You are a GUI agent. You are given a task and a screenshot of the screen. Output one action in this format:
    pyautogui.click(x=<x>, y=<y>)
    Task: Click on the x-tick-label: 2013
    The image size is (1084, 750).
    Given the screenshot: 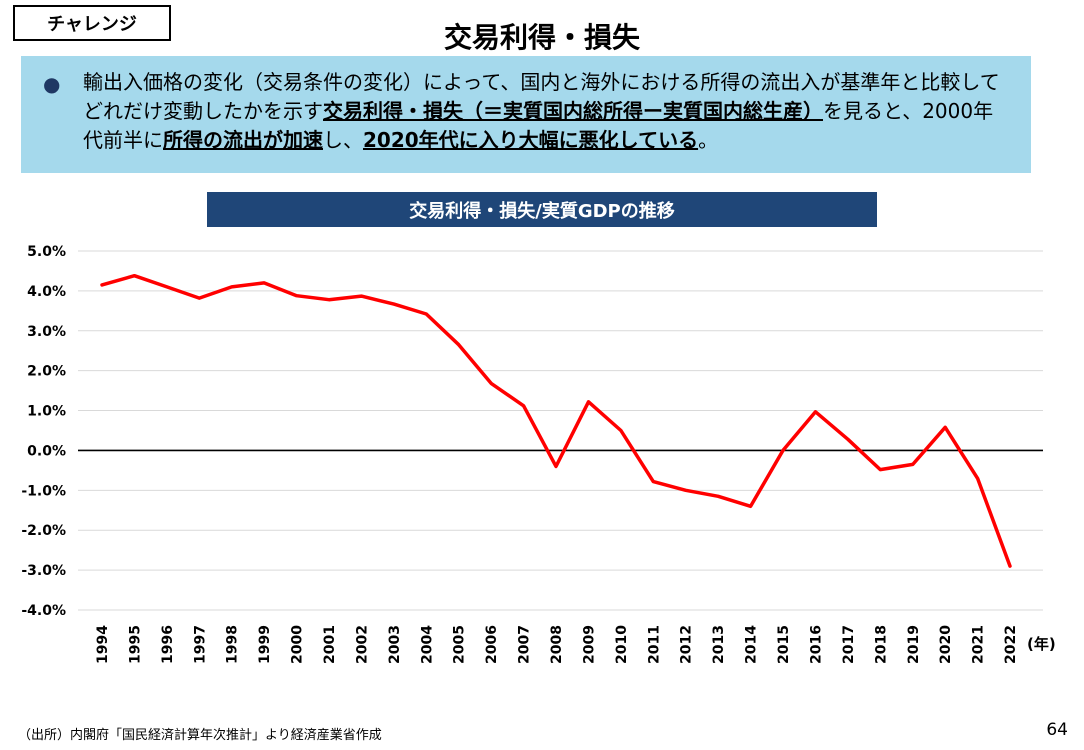 What is the action you would take?
    pyautogui.click(x=719, y=644)
    